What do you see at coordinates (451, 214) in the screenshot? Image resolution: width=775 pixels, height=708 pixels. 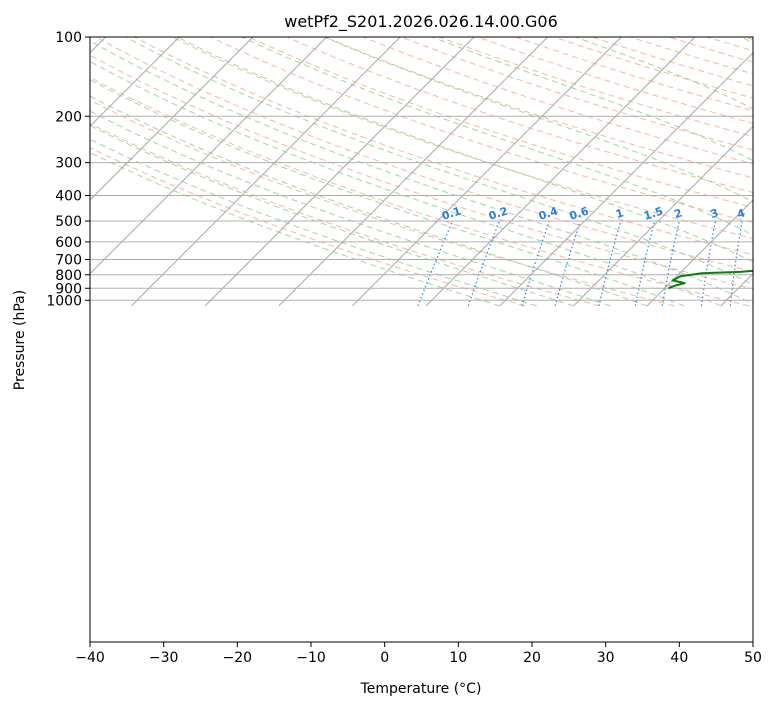 I see `mixing-ratio-label: 0.1` at bounding box center [451, 214].